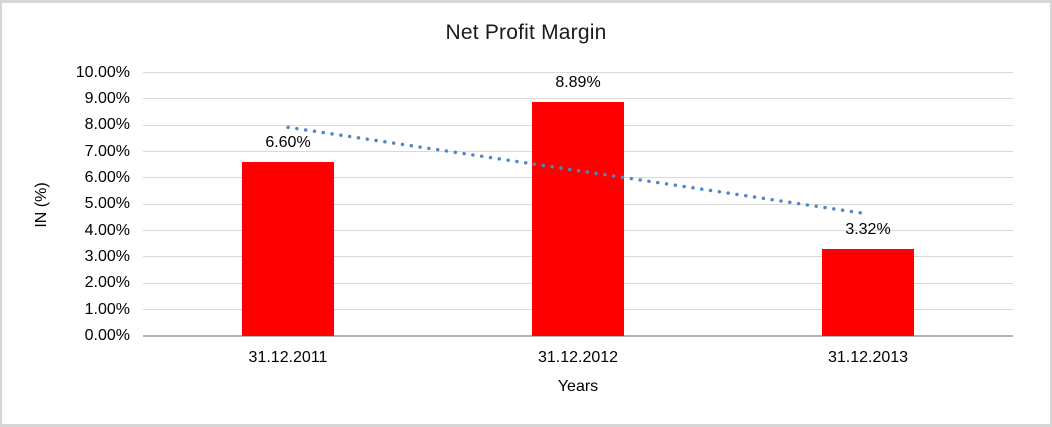 The height and width of the screenshot is (427, 1052). I want to click on y-tick-label: 0.00%, so click(107, 335).